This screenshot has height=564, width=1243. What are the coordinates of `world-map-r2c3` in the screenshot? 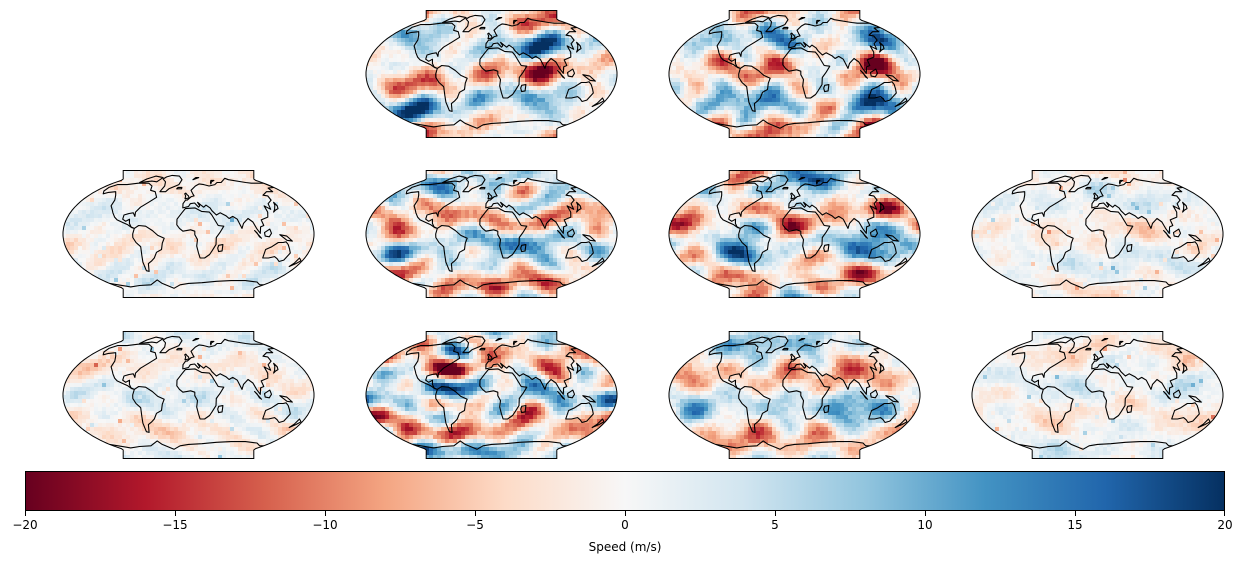 It's located at (794, 234).